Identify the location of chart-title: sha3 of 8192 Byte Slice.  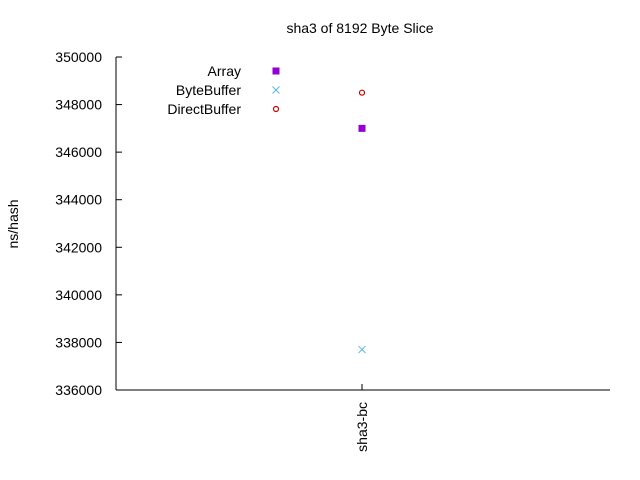
(359, 28).